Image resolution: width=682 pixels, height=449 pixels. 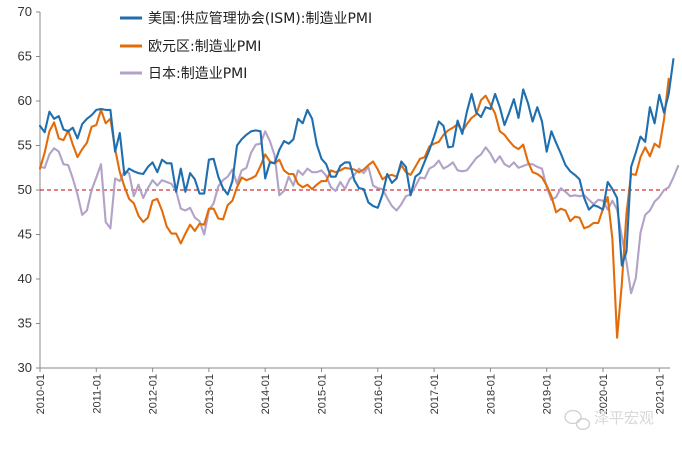 I want to click on x-tick-label: 2017-01, so click(x=435, y=394).